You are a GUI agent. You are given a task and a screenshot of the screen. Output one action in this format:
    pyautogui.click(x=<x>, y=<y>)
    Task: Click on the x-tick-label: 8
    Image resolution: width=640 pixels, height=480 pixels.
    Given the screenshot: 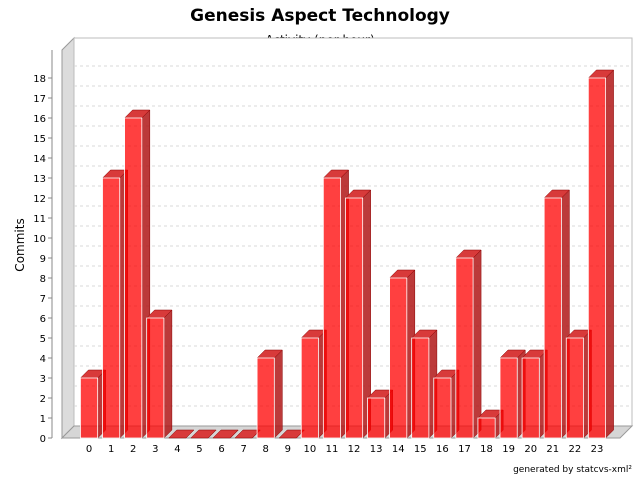 What is the action you would take?
    pyautogui.click(x=266, y=449)
    